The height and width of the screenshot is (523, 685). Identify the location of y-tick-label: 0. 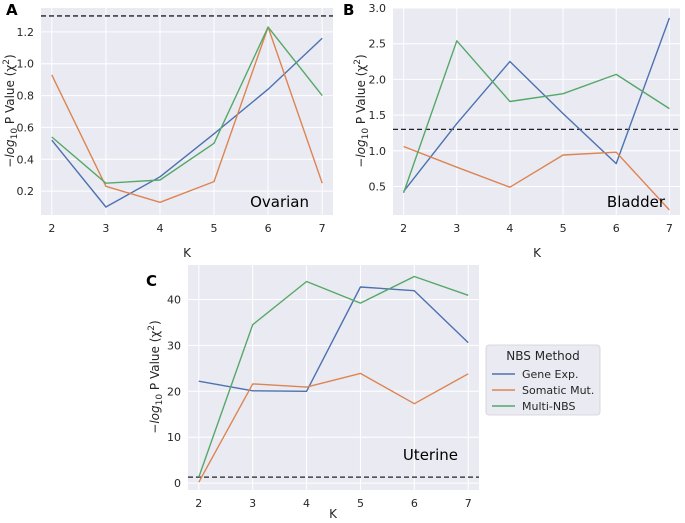
(177, 483).